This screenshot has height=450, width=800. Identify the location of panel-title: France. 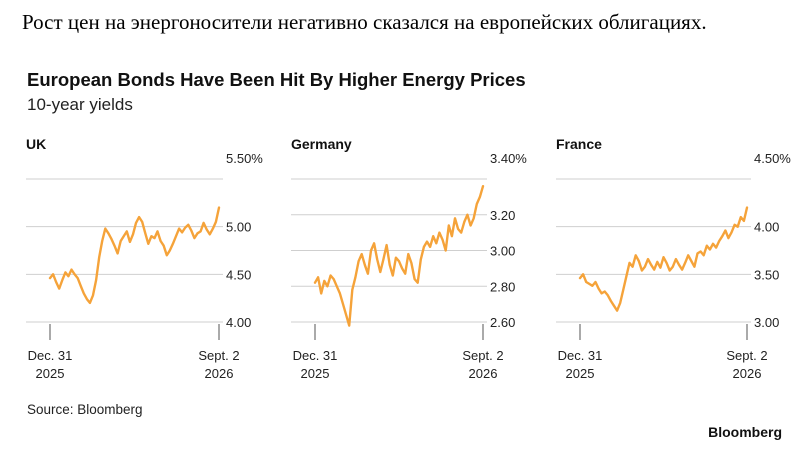
(579, 144).